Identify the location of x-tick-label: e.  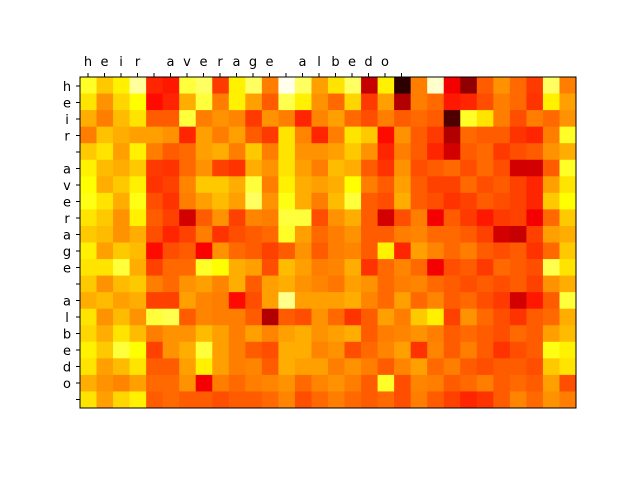
(204, 62).